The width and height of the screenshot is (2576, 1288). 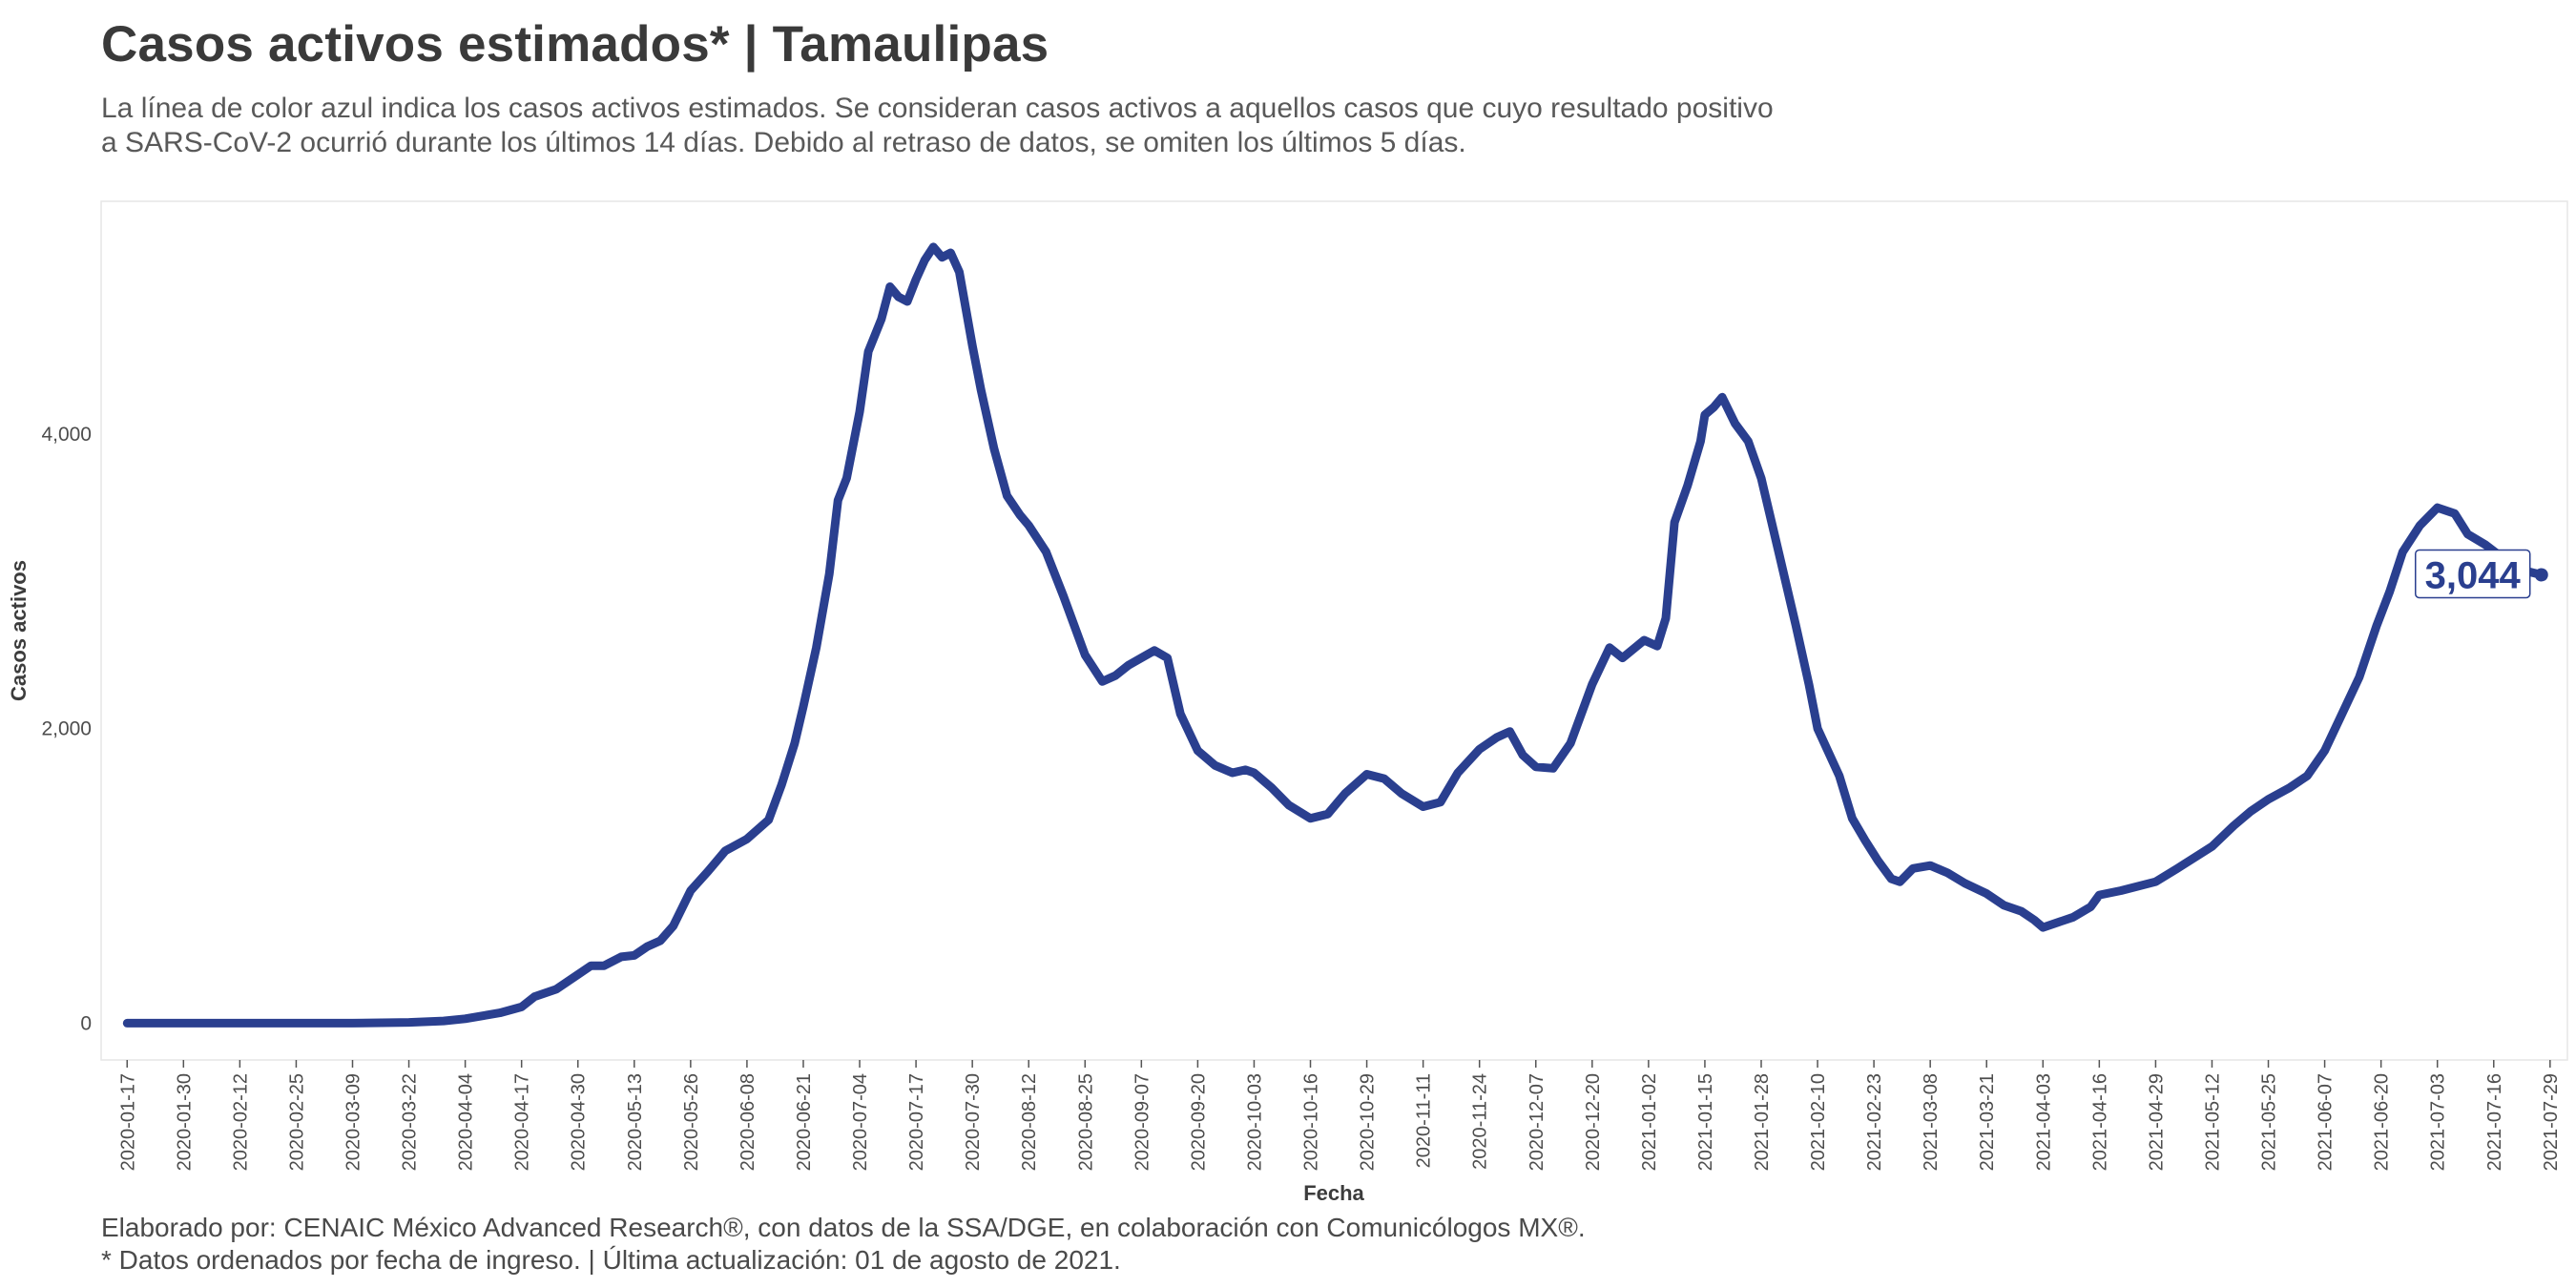 I want to click on x-tick-label: 2020-11-24, so click(x=1480, y=1121).